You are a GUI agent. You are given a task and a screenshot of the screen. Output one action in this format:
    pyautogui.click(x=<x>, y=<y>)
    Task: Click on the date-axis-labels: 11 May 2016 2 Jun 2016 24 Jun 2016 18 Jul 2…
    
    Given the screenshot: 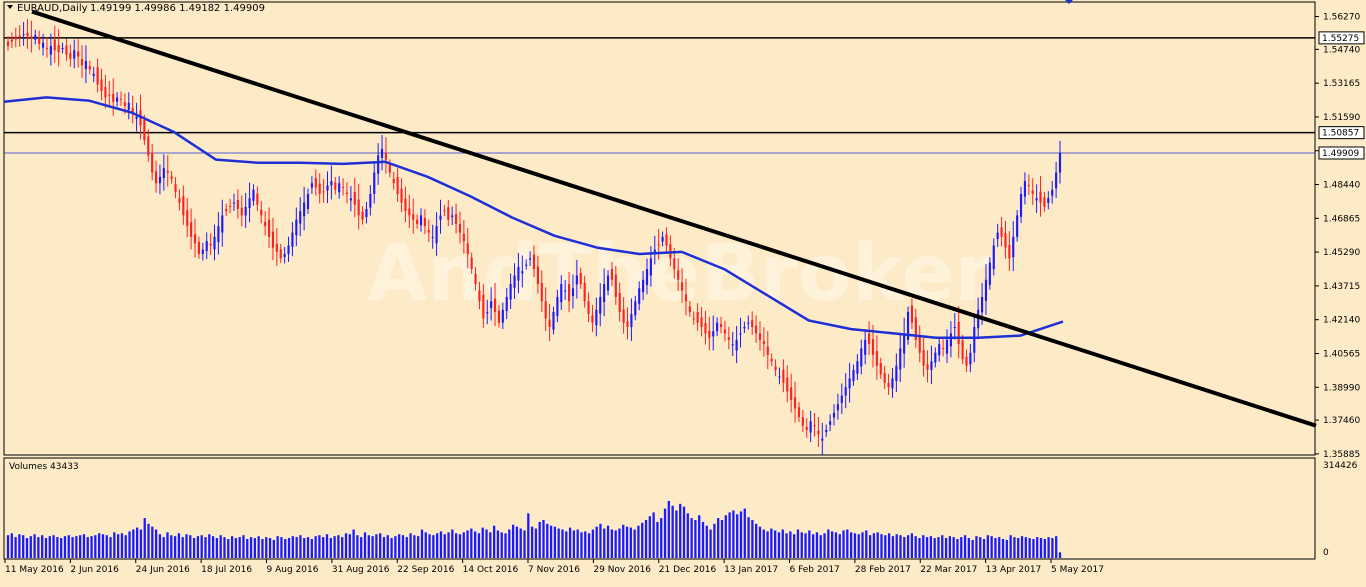 What is the action you would take?
    pyautogui.click(x=554, y=567)
    